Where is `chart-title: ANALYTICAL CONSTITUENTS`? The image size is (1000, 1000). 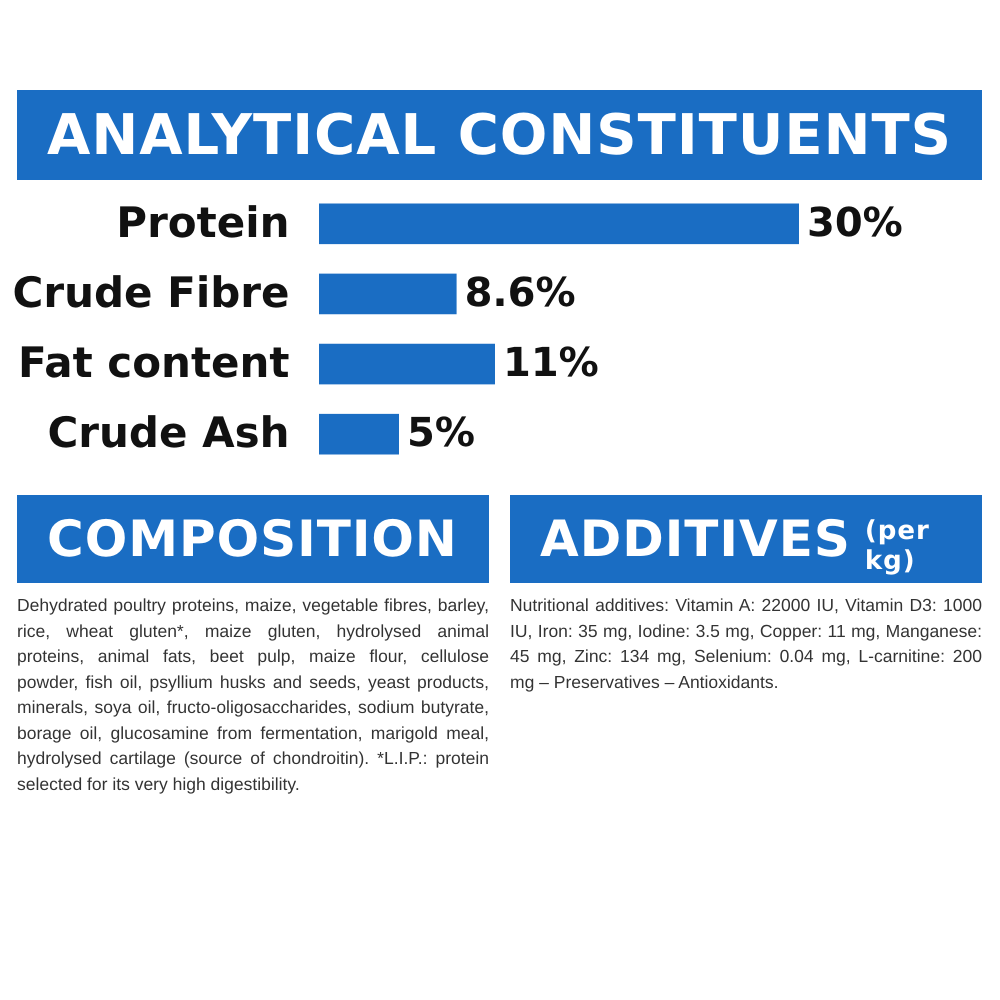 chart-title: ANALYTICAL CONSTITUENTS is located at coordinates (499, 135).